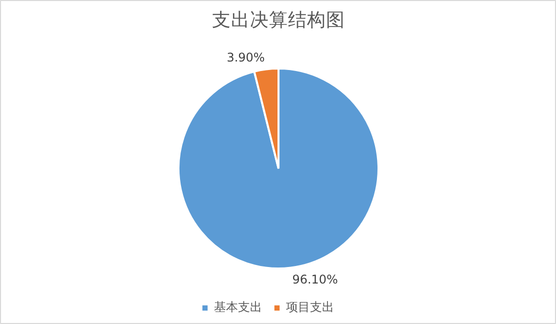 The height and width of the screenshot is (324, 556). I want to click on data-label: 96.10%, so click(315, 279).